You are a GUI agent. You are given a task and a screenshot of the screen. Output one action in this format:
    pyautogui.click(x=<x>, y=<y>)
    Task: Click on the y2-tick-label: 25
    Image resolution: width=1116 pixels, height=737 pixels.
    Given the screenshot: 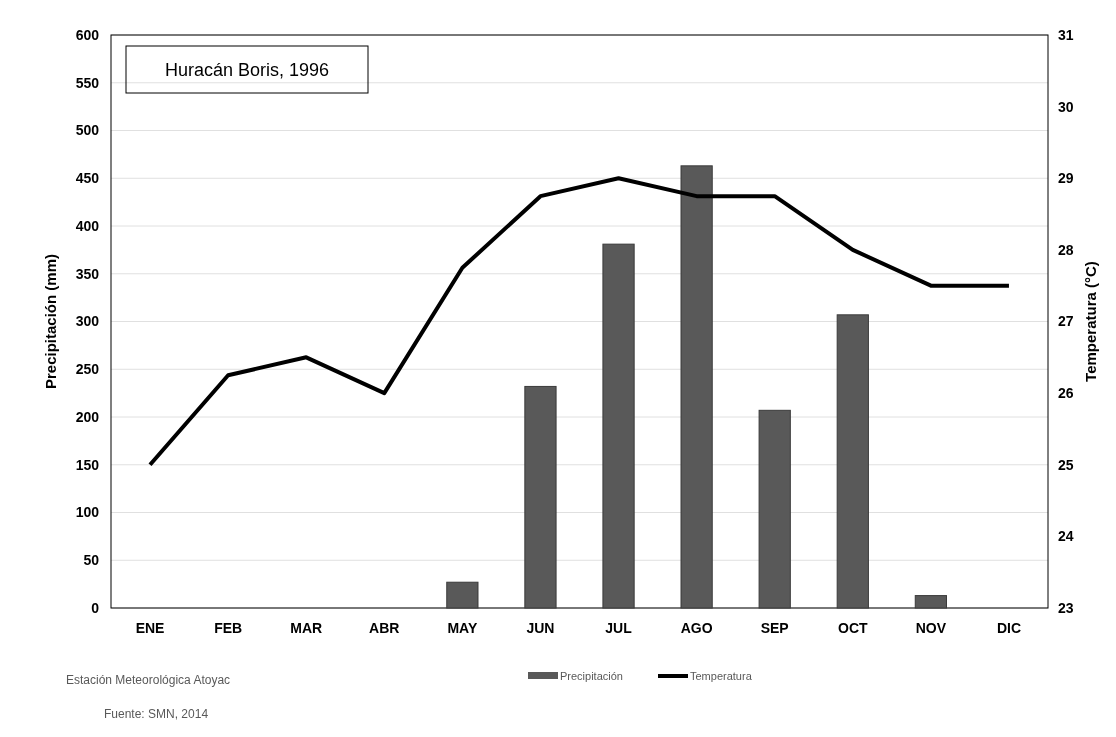 What is the action you would take?
    pyautogui.click(x=1066, y=464)
    